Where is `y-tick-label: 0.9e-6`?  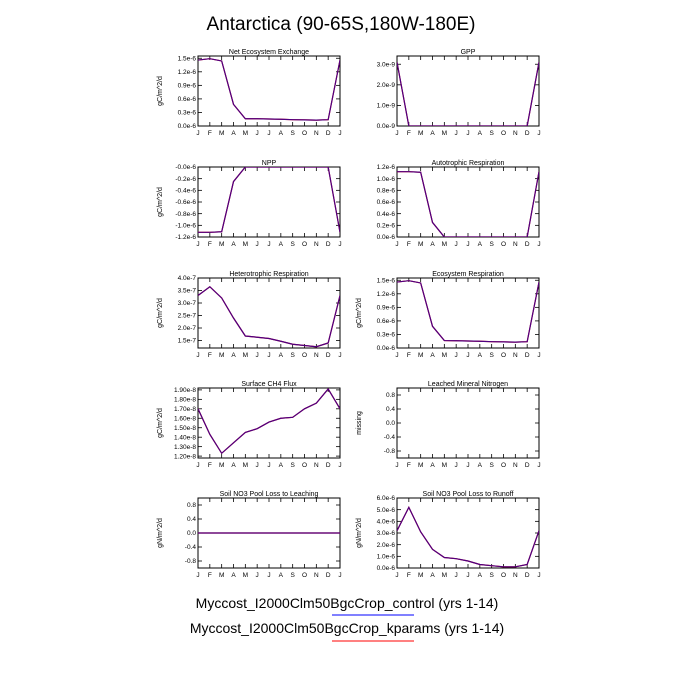 y-tick-label: 0.9e-6 is located at coordinates (187, 86).